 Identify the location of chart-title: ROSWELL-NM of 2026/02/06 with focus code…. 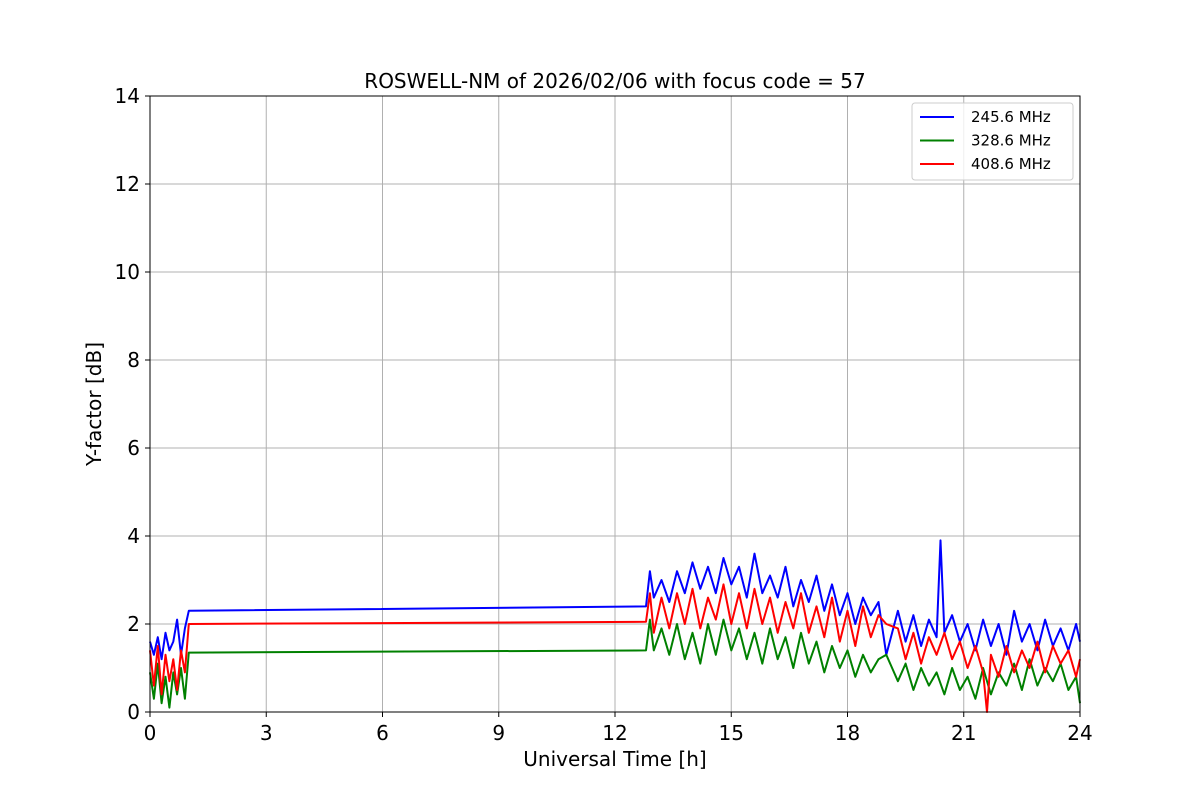
(614, 81).